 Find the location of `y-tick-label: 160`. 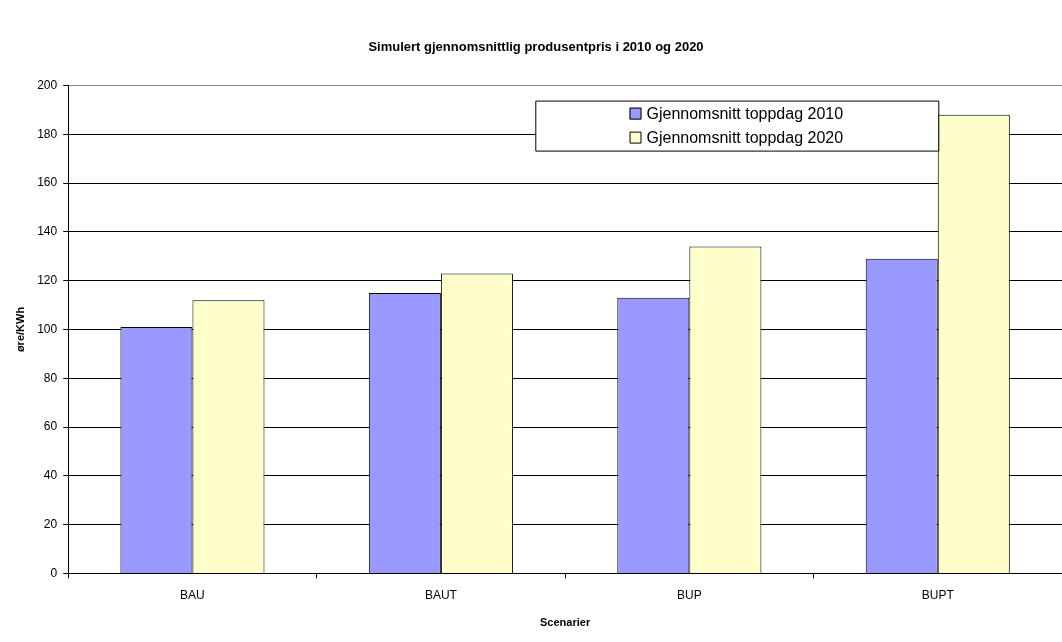

y-tick-label: 160 is located at coordinates (47, 182).